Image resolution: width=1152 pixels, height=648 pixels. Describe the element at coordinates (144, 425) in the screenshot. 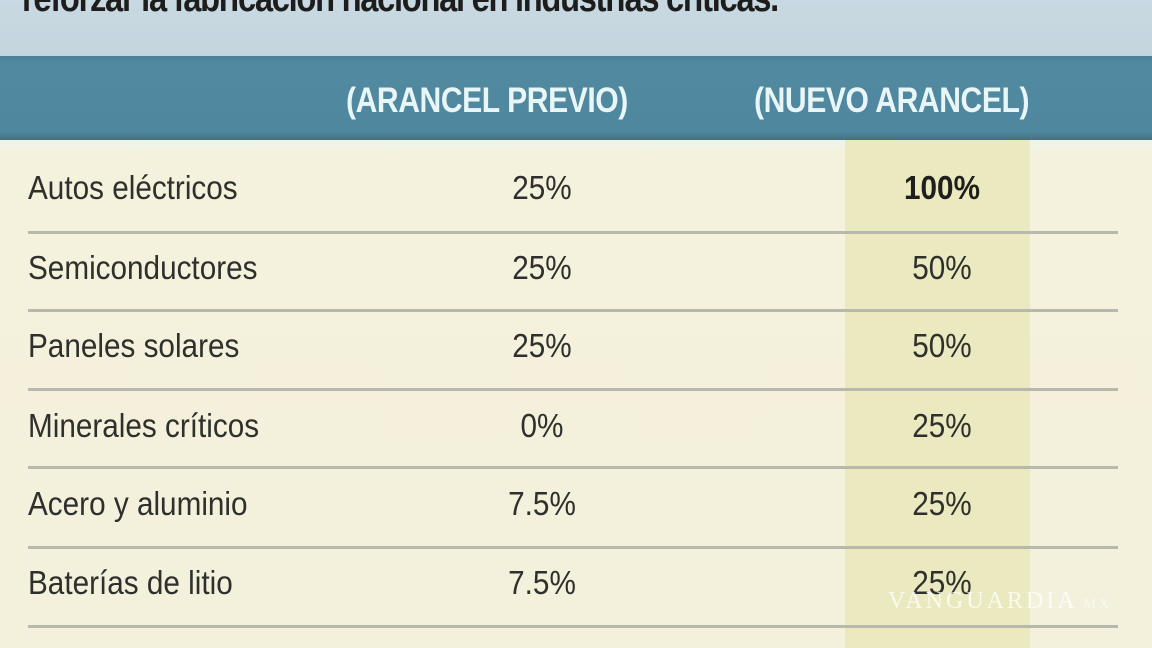

I see `product-name: Minerales críticos` at that location.